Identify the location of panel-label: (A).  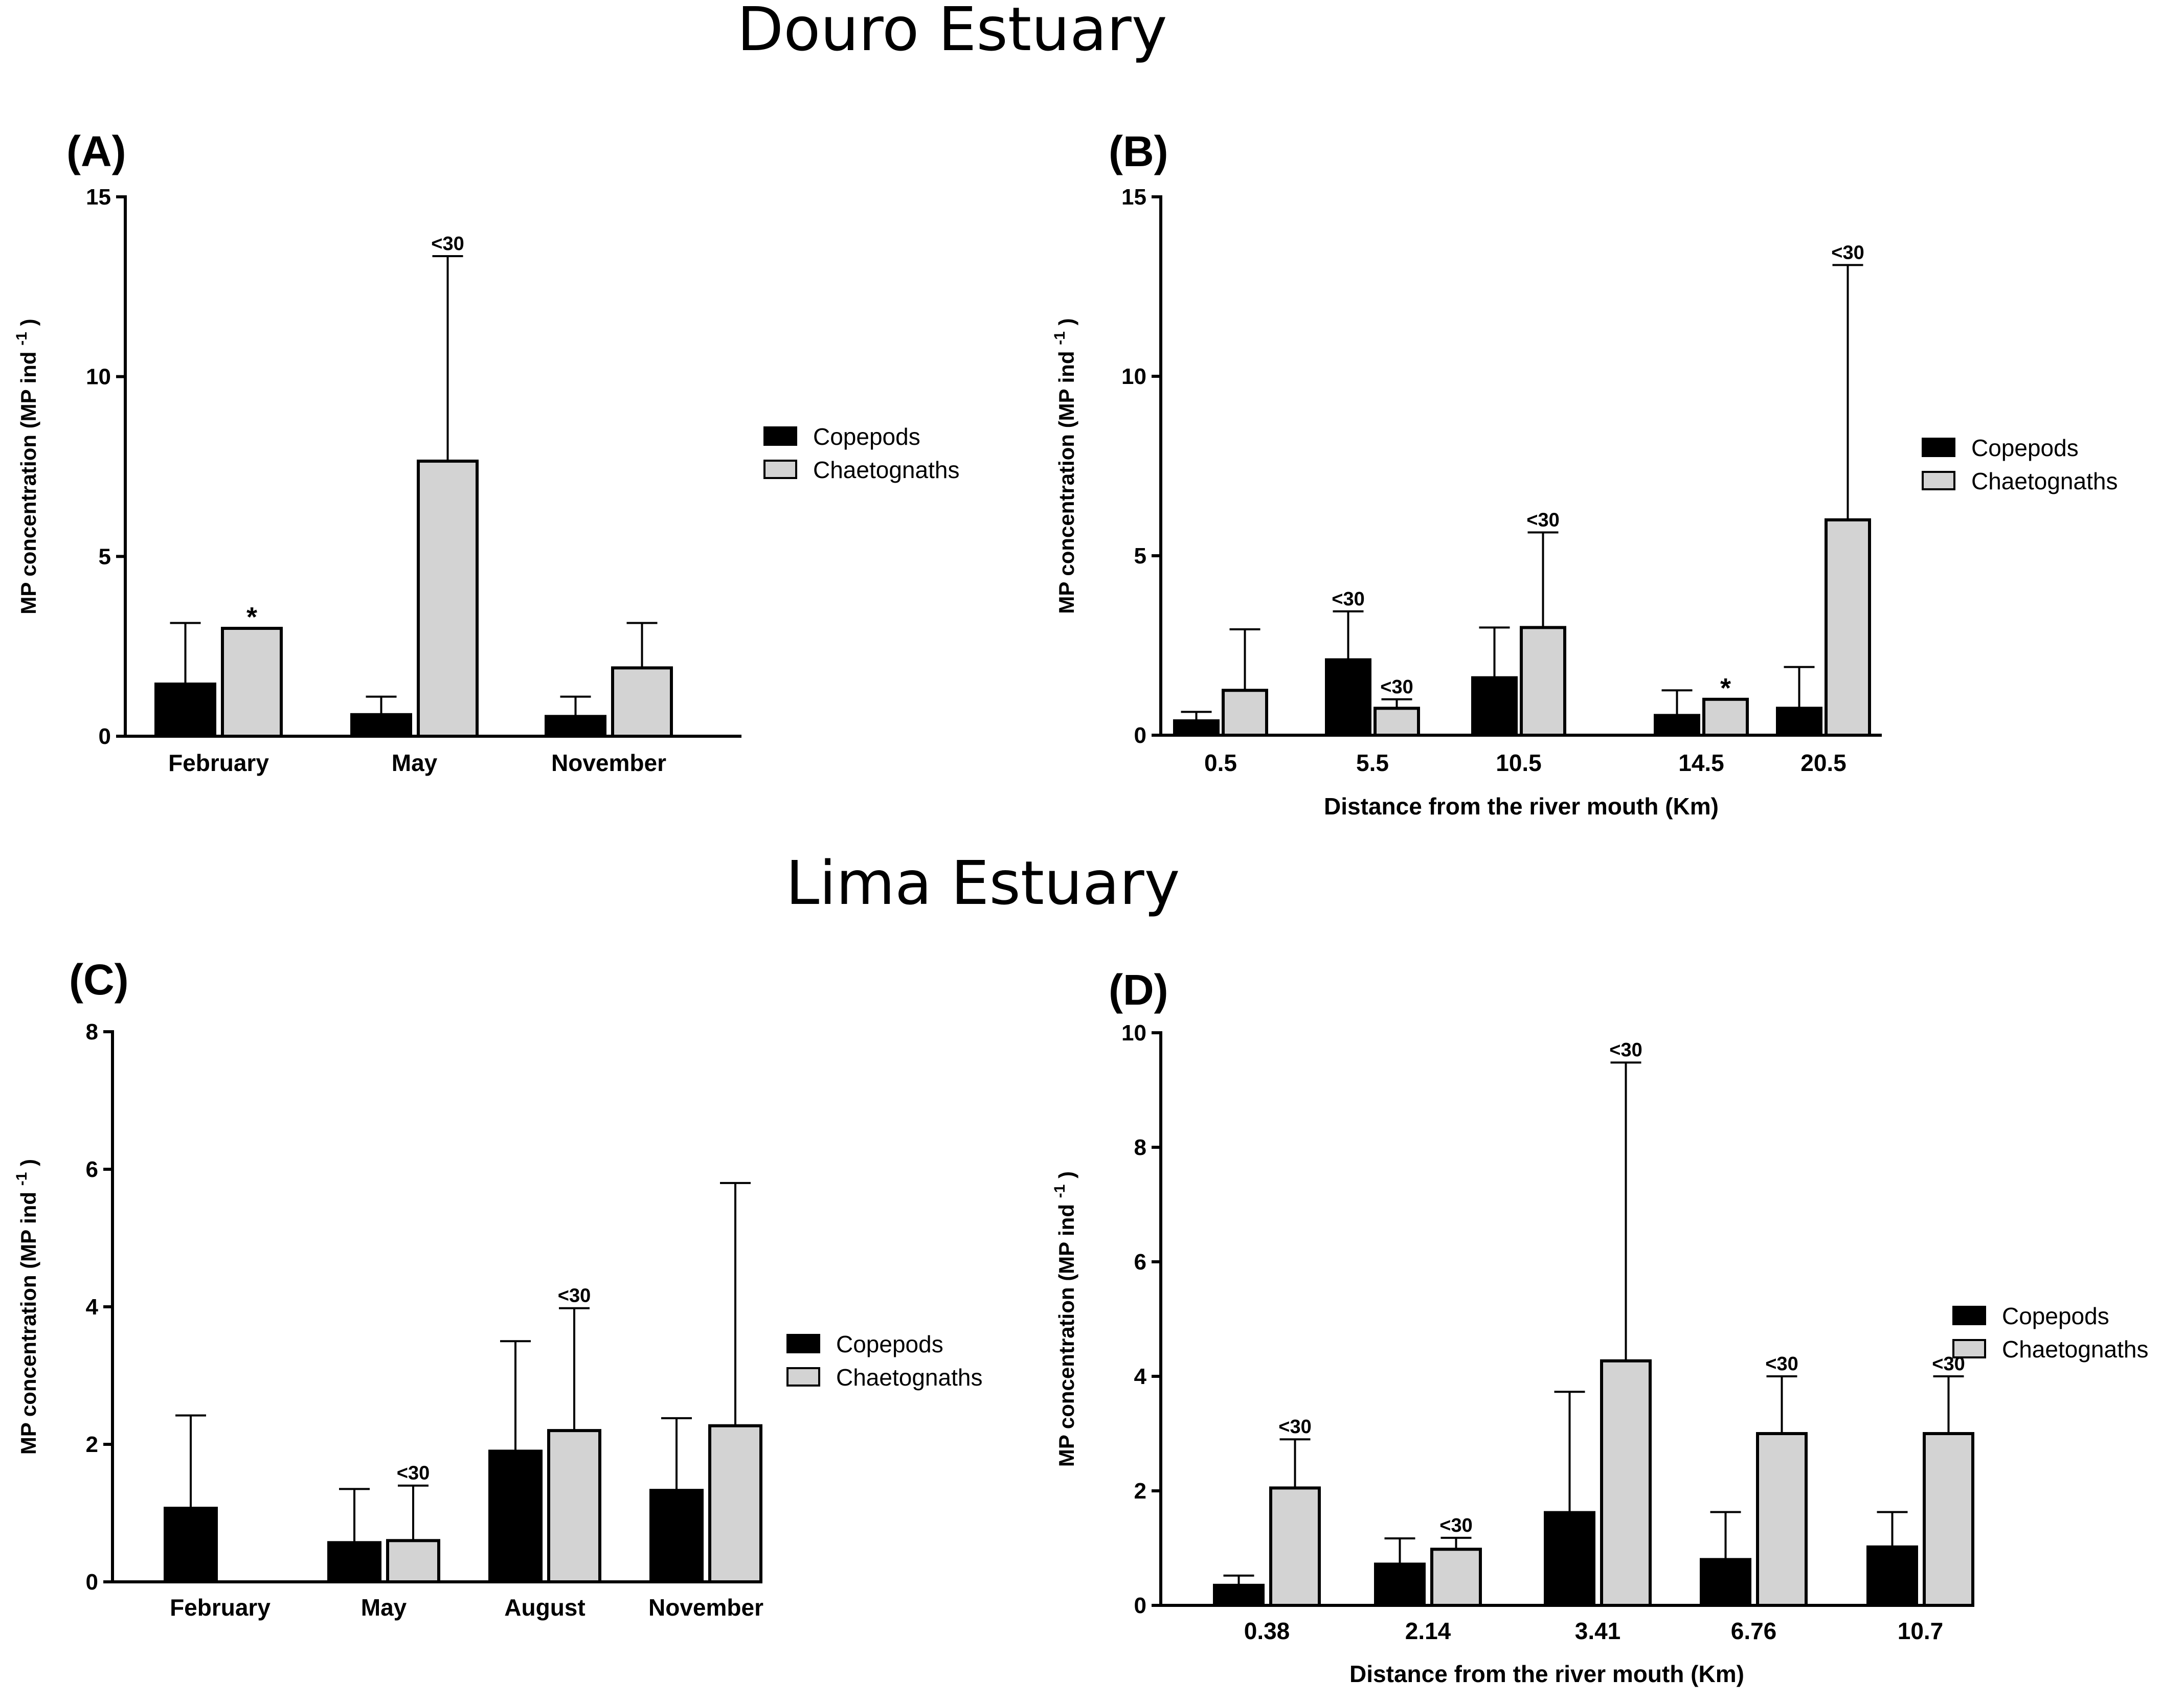
(96, 151).